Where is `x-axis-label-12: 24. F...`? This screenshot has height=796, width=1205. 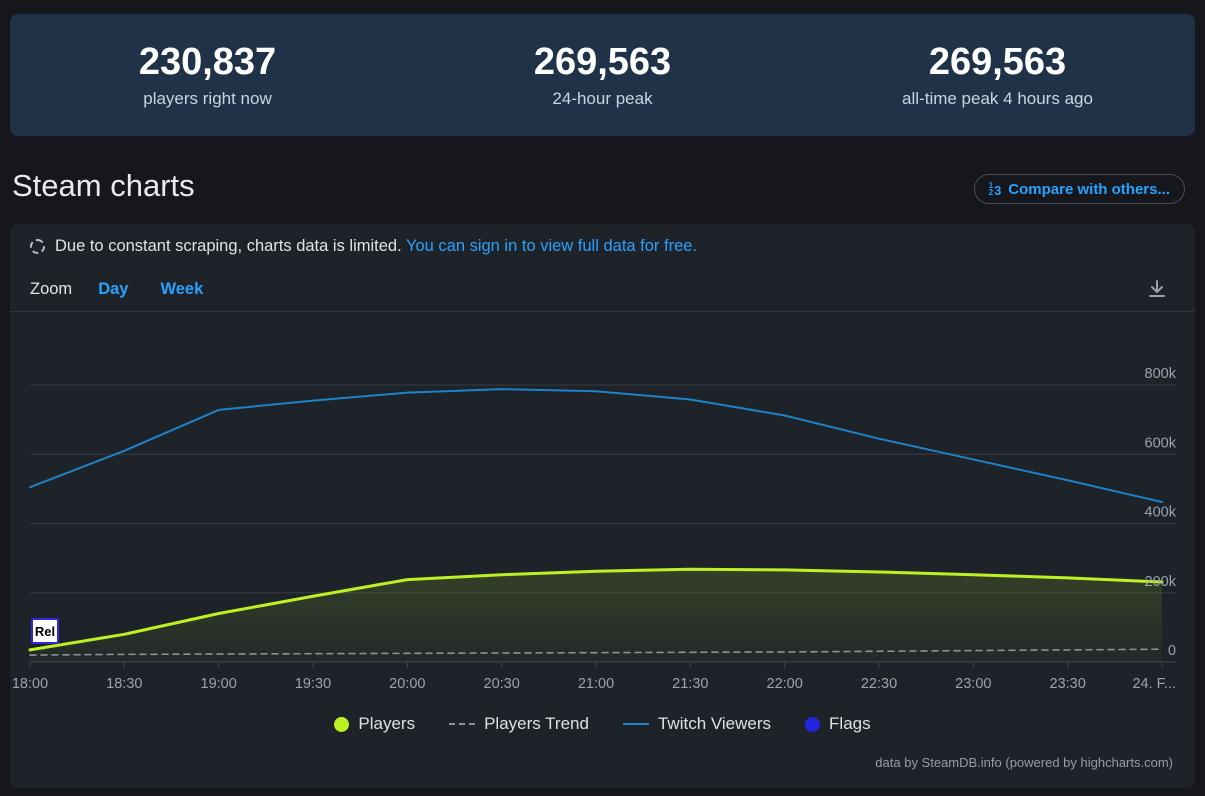
x-axis-label-12: 24. F... is located at coordinates (1154, 684).